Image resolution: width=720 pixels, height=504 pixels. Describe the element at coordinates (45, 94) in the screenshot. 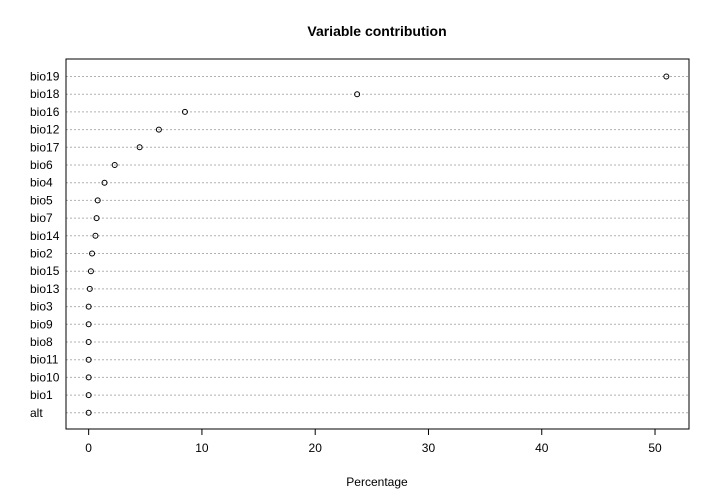

I see `category-label-bio18: bio18` at that location.